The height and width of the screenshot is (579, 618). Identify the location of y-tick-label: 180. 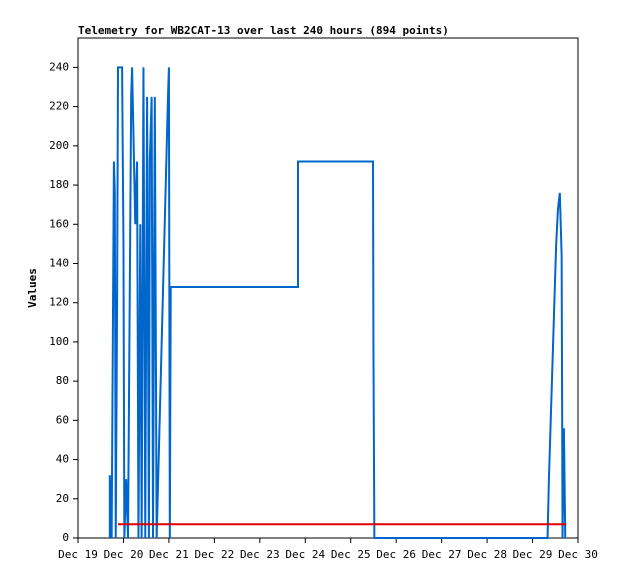
(59, 184).